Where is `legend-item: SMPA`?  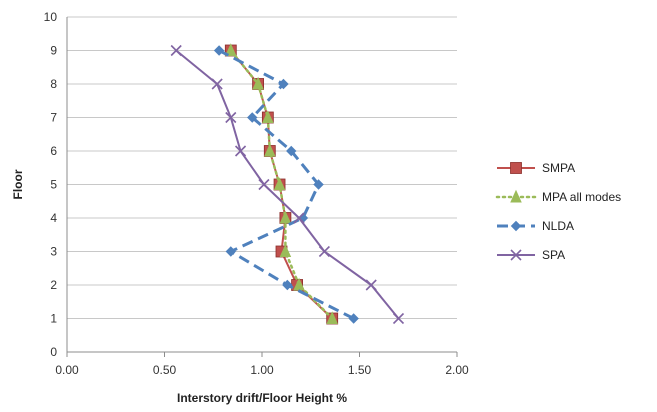
legend-item: SMPA is located at coordinates (536, 168).